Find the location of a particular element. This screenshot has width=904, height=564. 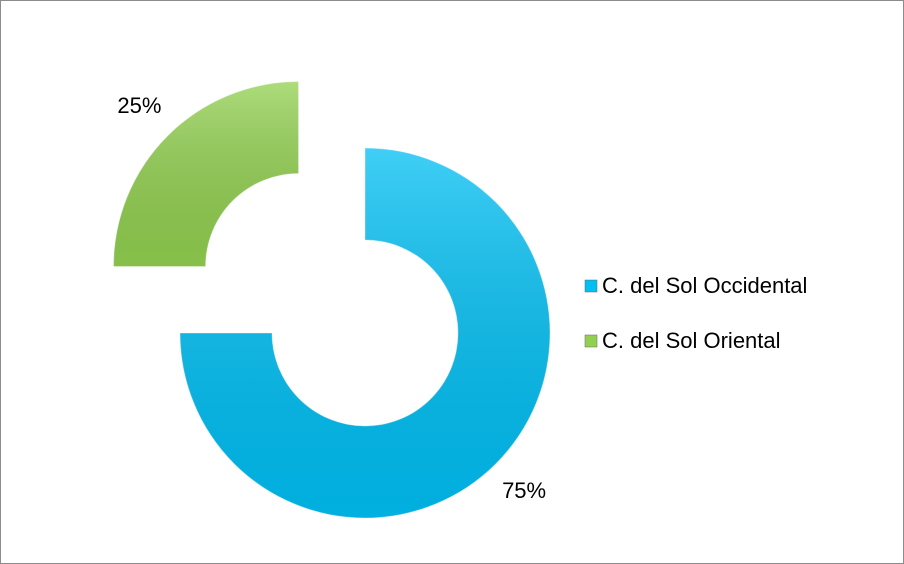

legend-label: C. del Sol Occidental is located at coordinates (704, 285).